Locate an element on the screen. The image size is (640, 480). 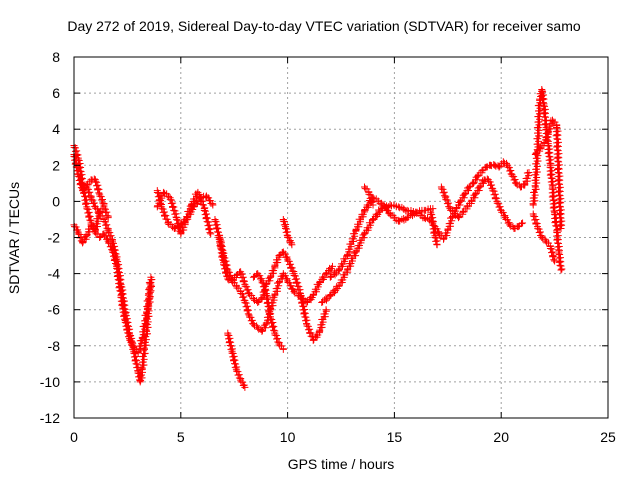
y-tick-label: 4 is located at coordinates (56, 129).